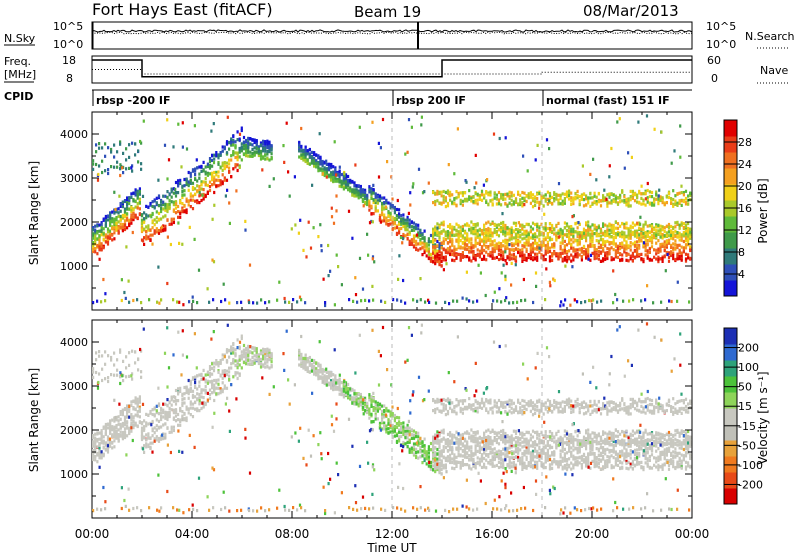 The width and height of the screenshot is (800, 558). Describe the element at coordinates (505, 194) in the screenshot. I see `power-cell-2094` at that location.